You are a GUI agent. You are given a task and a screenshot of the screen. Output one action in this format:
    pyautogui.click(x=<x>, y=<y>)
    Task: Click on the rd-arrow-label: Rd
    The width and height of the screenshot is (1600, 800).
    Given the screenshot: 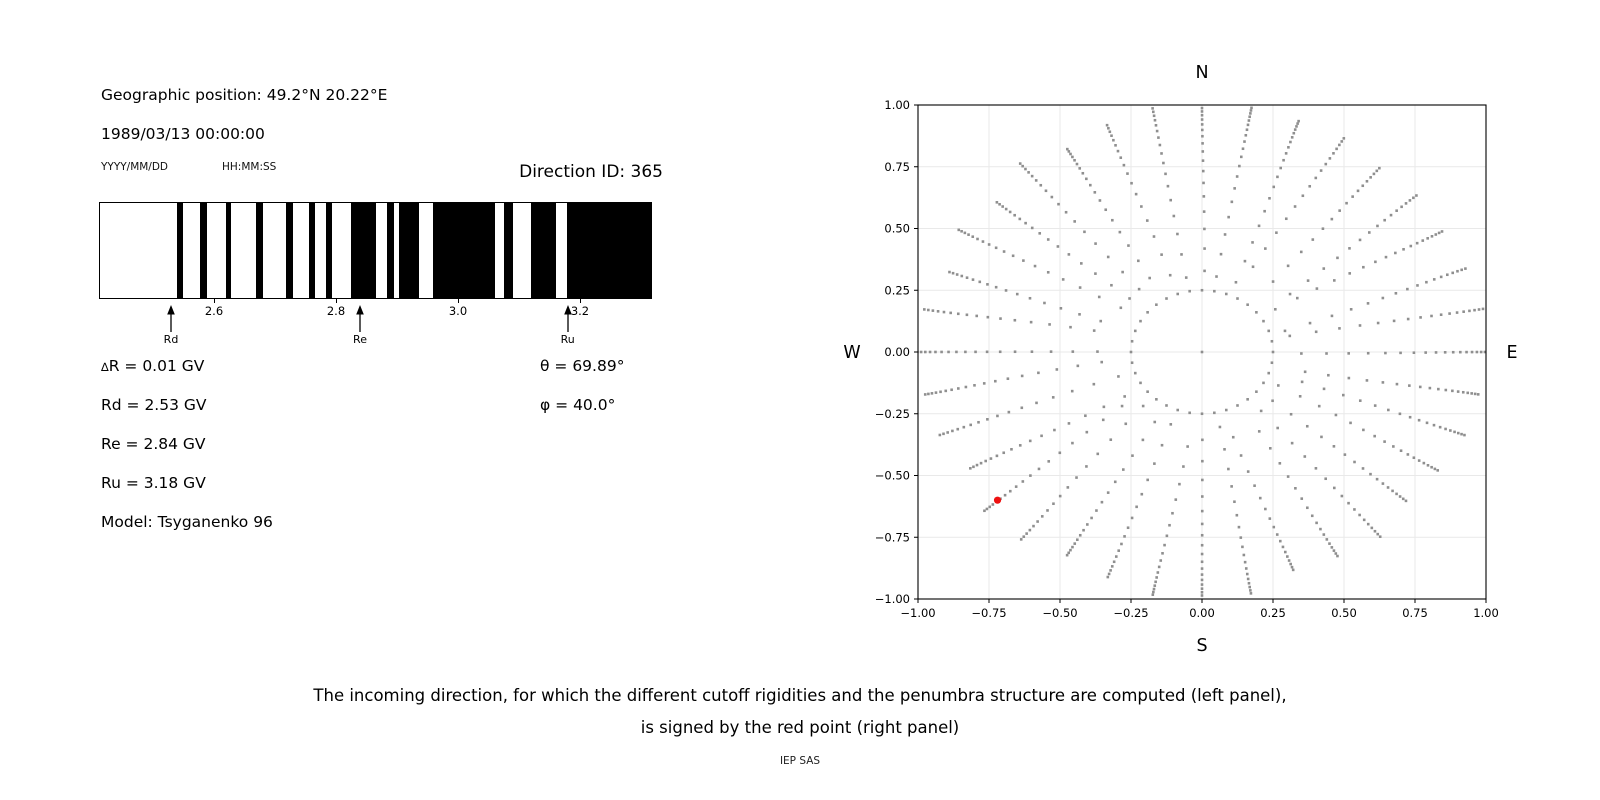 What is the action you would take?
    pyautogui.click(x=171, y=339)
    